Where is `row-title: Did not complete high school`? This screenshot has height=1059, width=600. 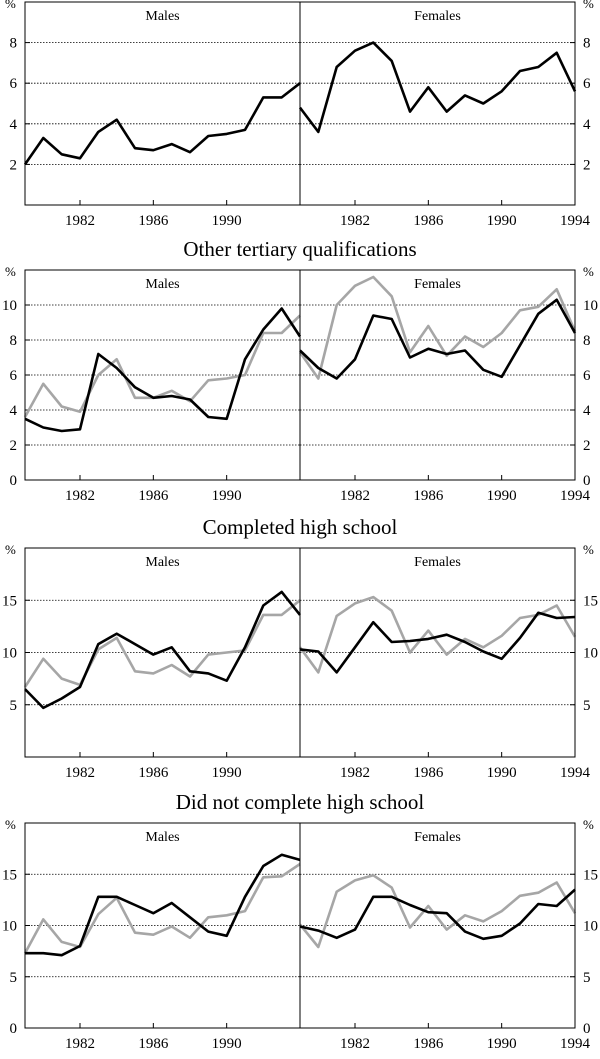
row-title: Did not complete high school is located at coordinates (300, 802).